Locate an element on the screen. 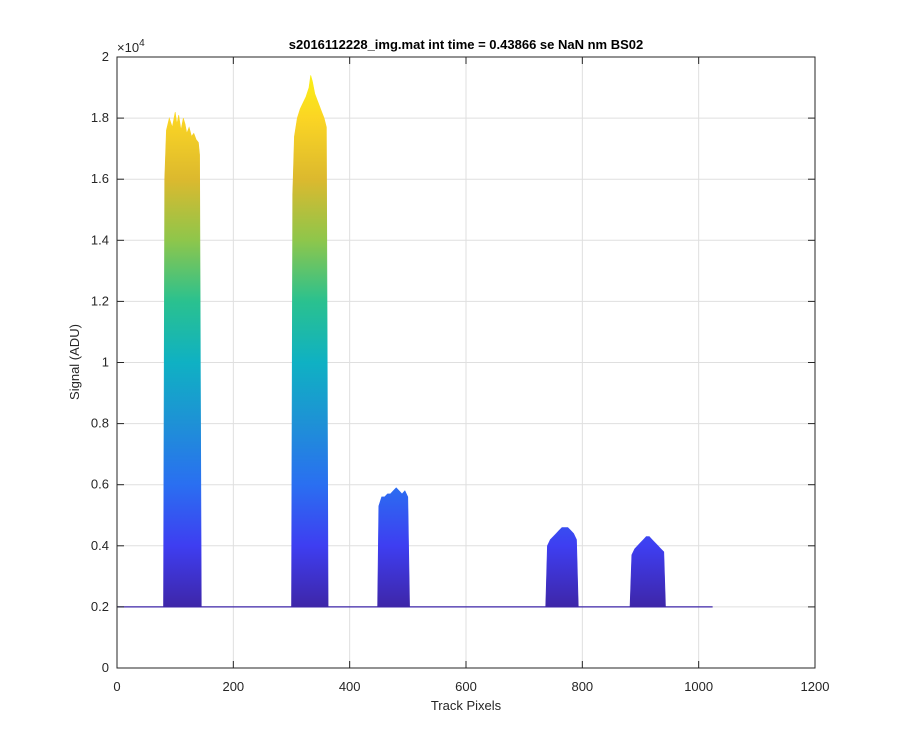  y-tick-label: 0 is located at coordinates (105, 667).